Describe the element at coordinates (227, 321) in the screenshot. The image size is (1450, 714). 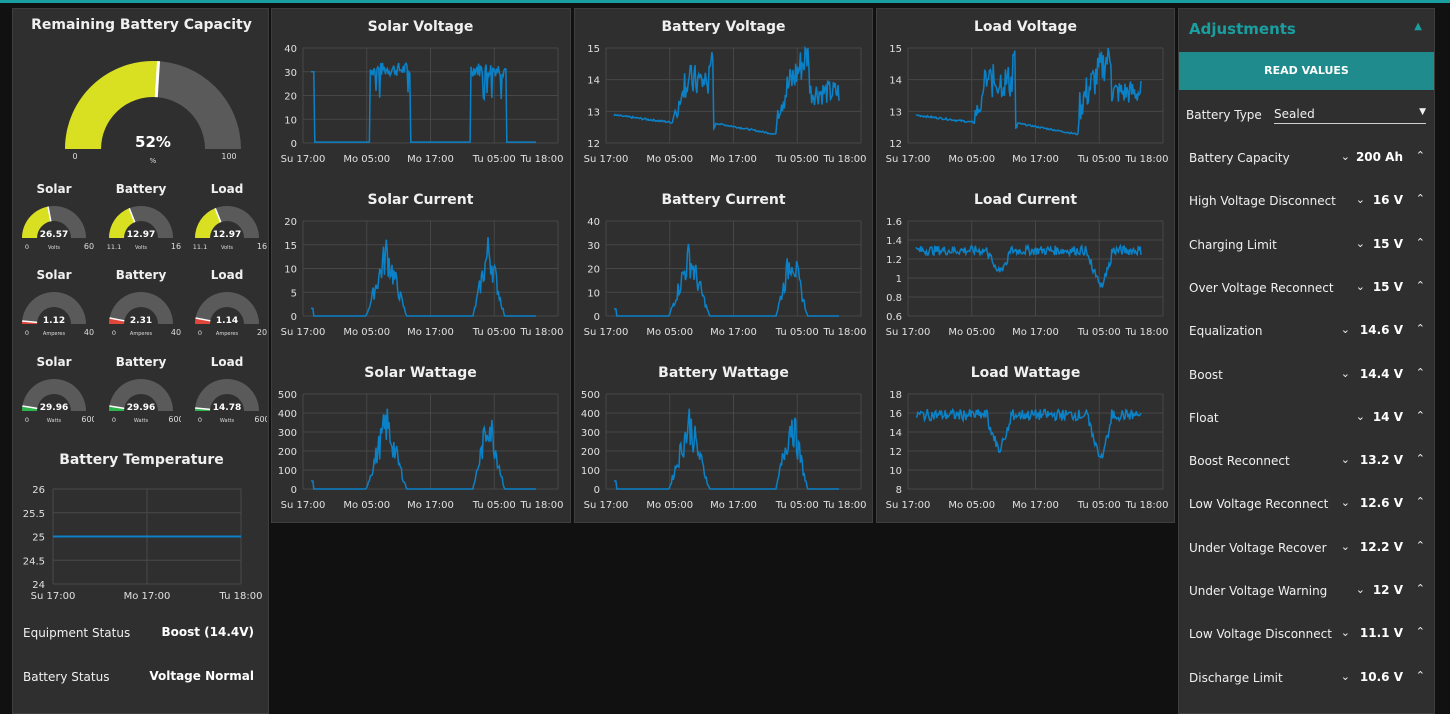
I see `mini-gauge-value-text: 1.14` at that location.